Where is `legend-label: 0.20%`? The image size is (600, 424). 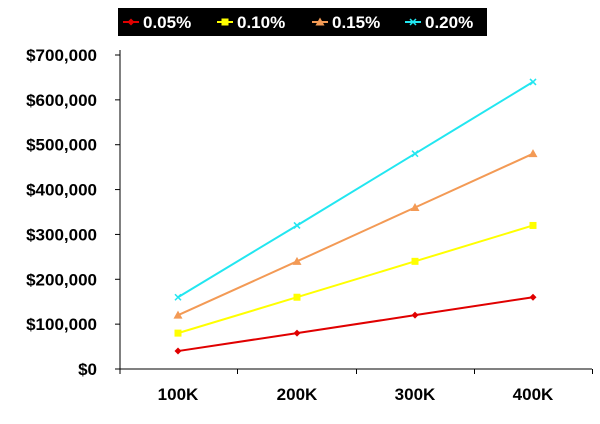 legend-label: 0.20% is located at coordinates (449, 22).